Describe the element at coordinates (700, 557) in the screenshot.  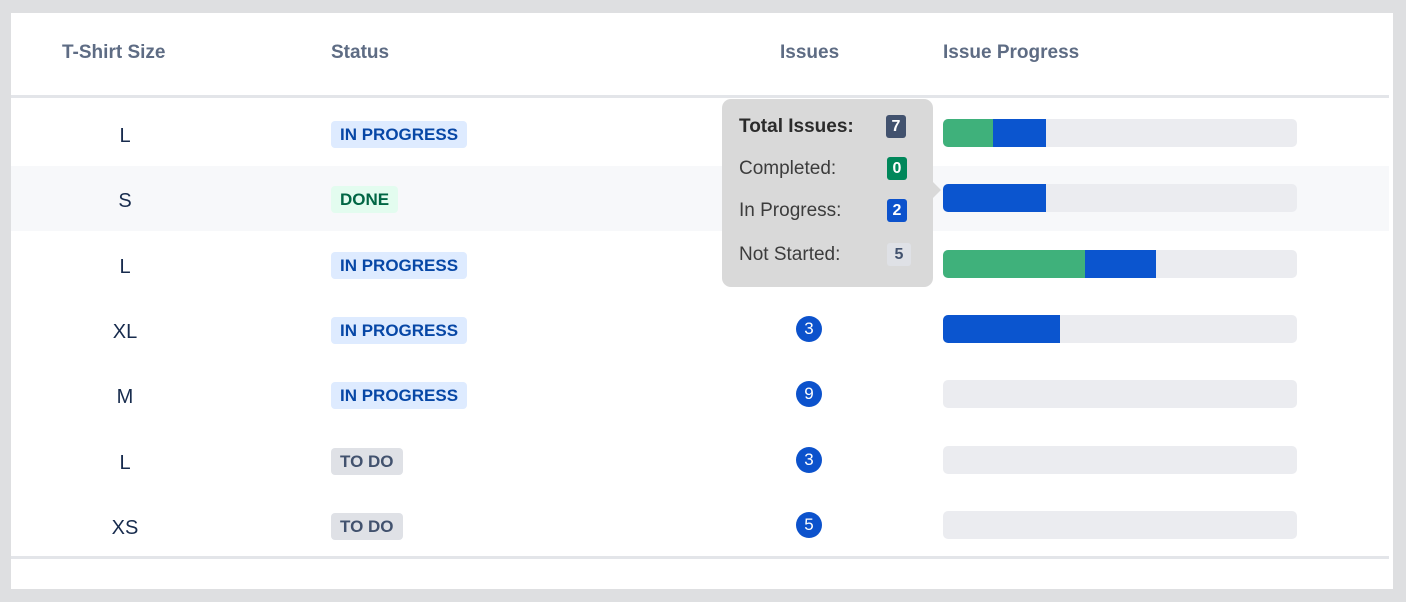
I see `footer-divider` at that location.